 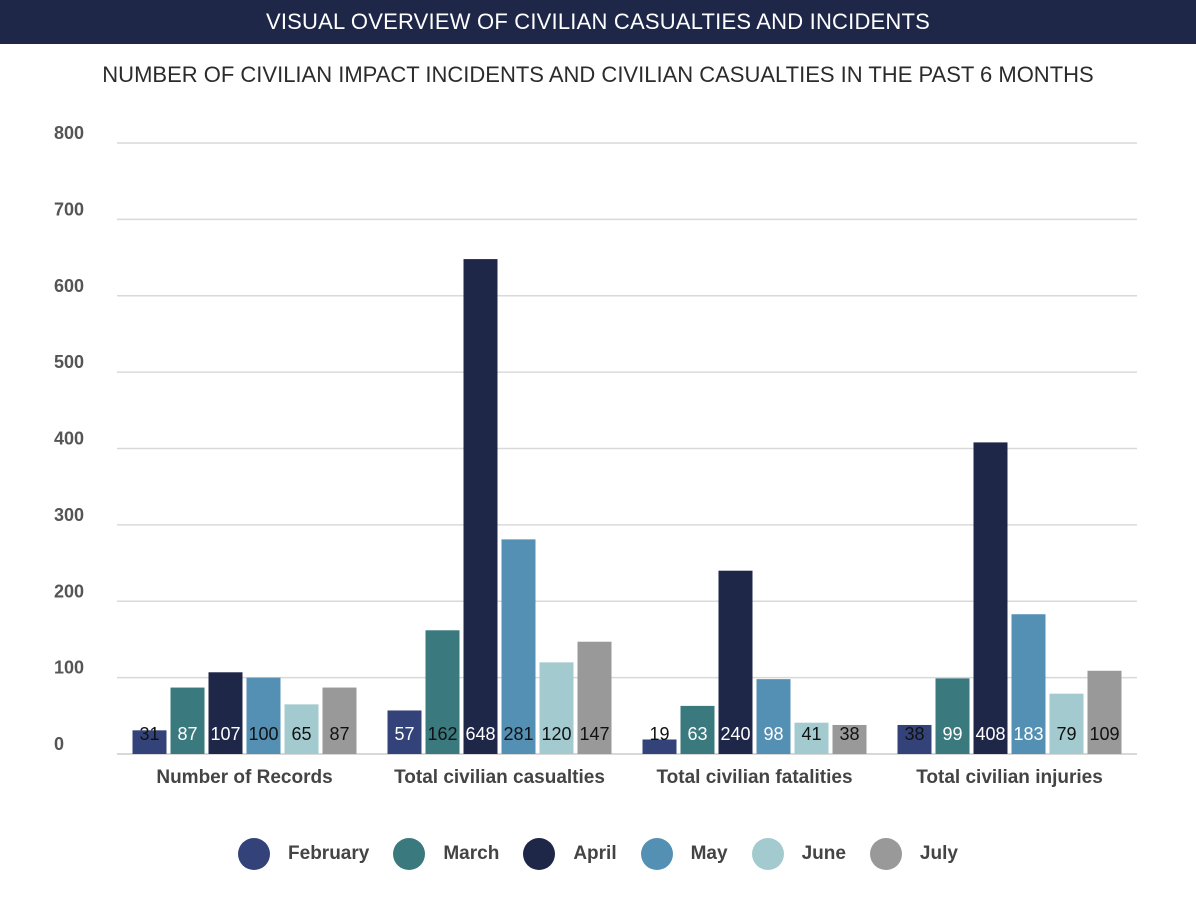 I want to click on data-label: 147, so click(x=594, y=734).